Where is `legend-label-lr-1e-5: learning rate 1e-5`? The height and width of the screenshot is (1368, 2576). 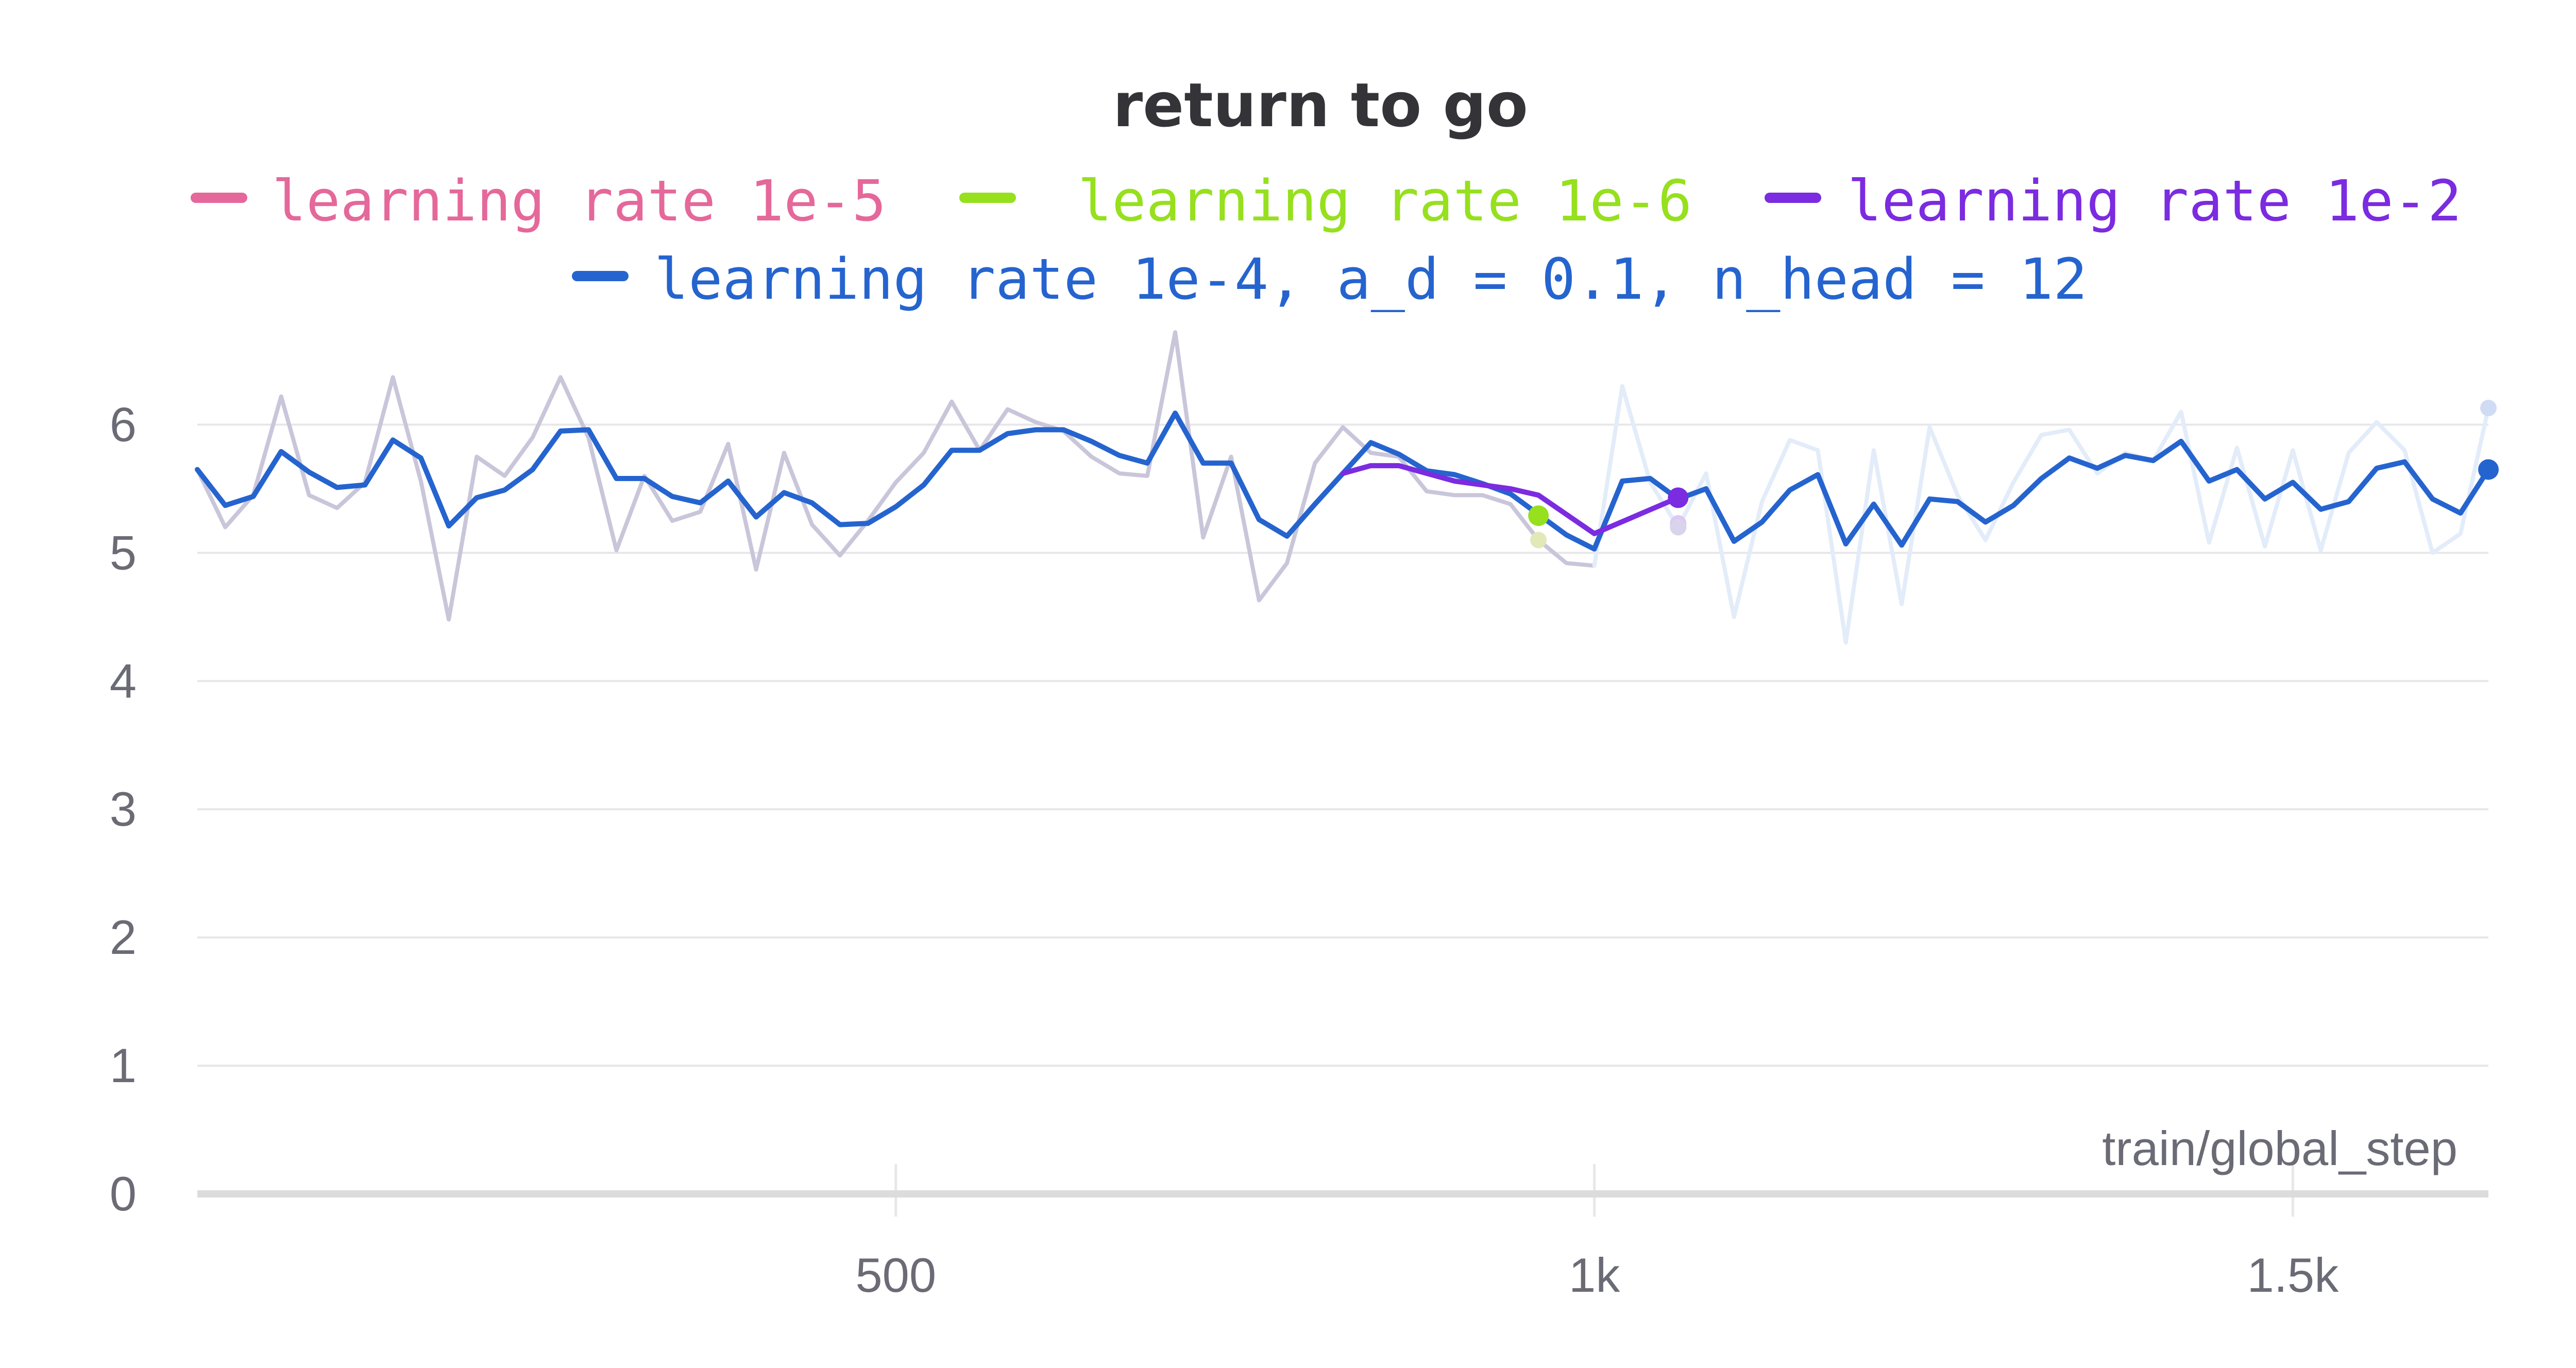 legend-label-lr-1e-5: learning rate 1e-5 is located at coordinates (579, 201).